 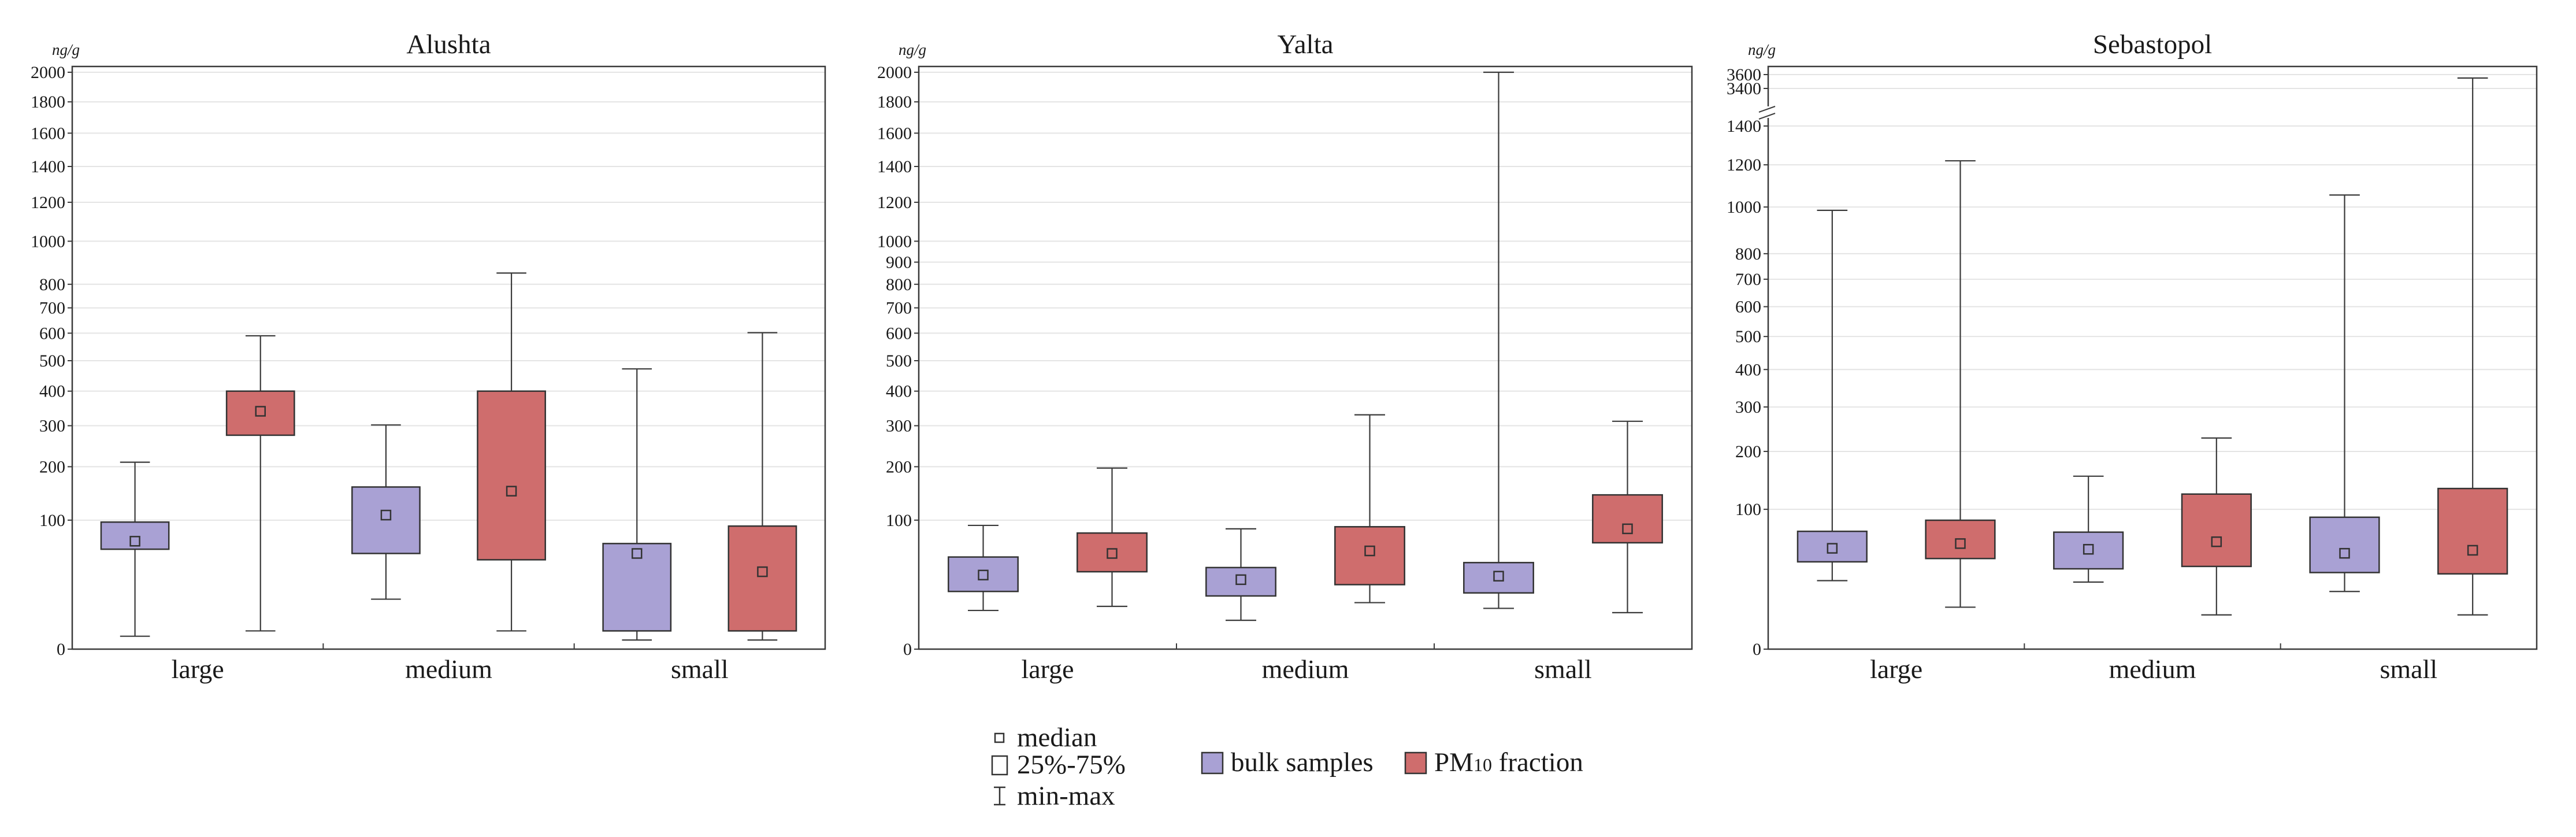 What do you see at coordinates (449, 44) in the screenshot?
I see `panel-title: Alushta` at bounding box center [449, 44].